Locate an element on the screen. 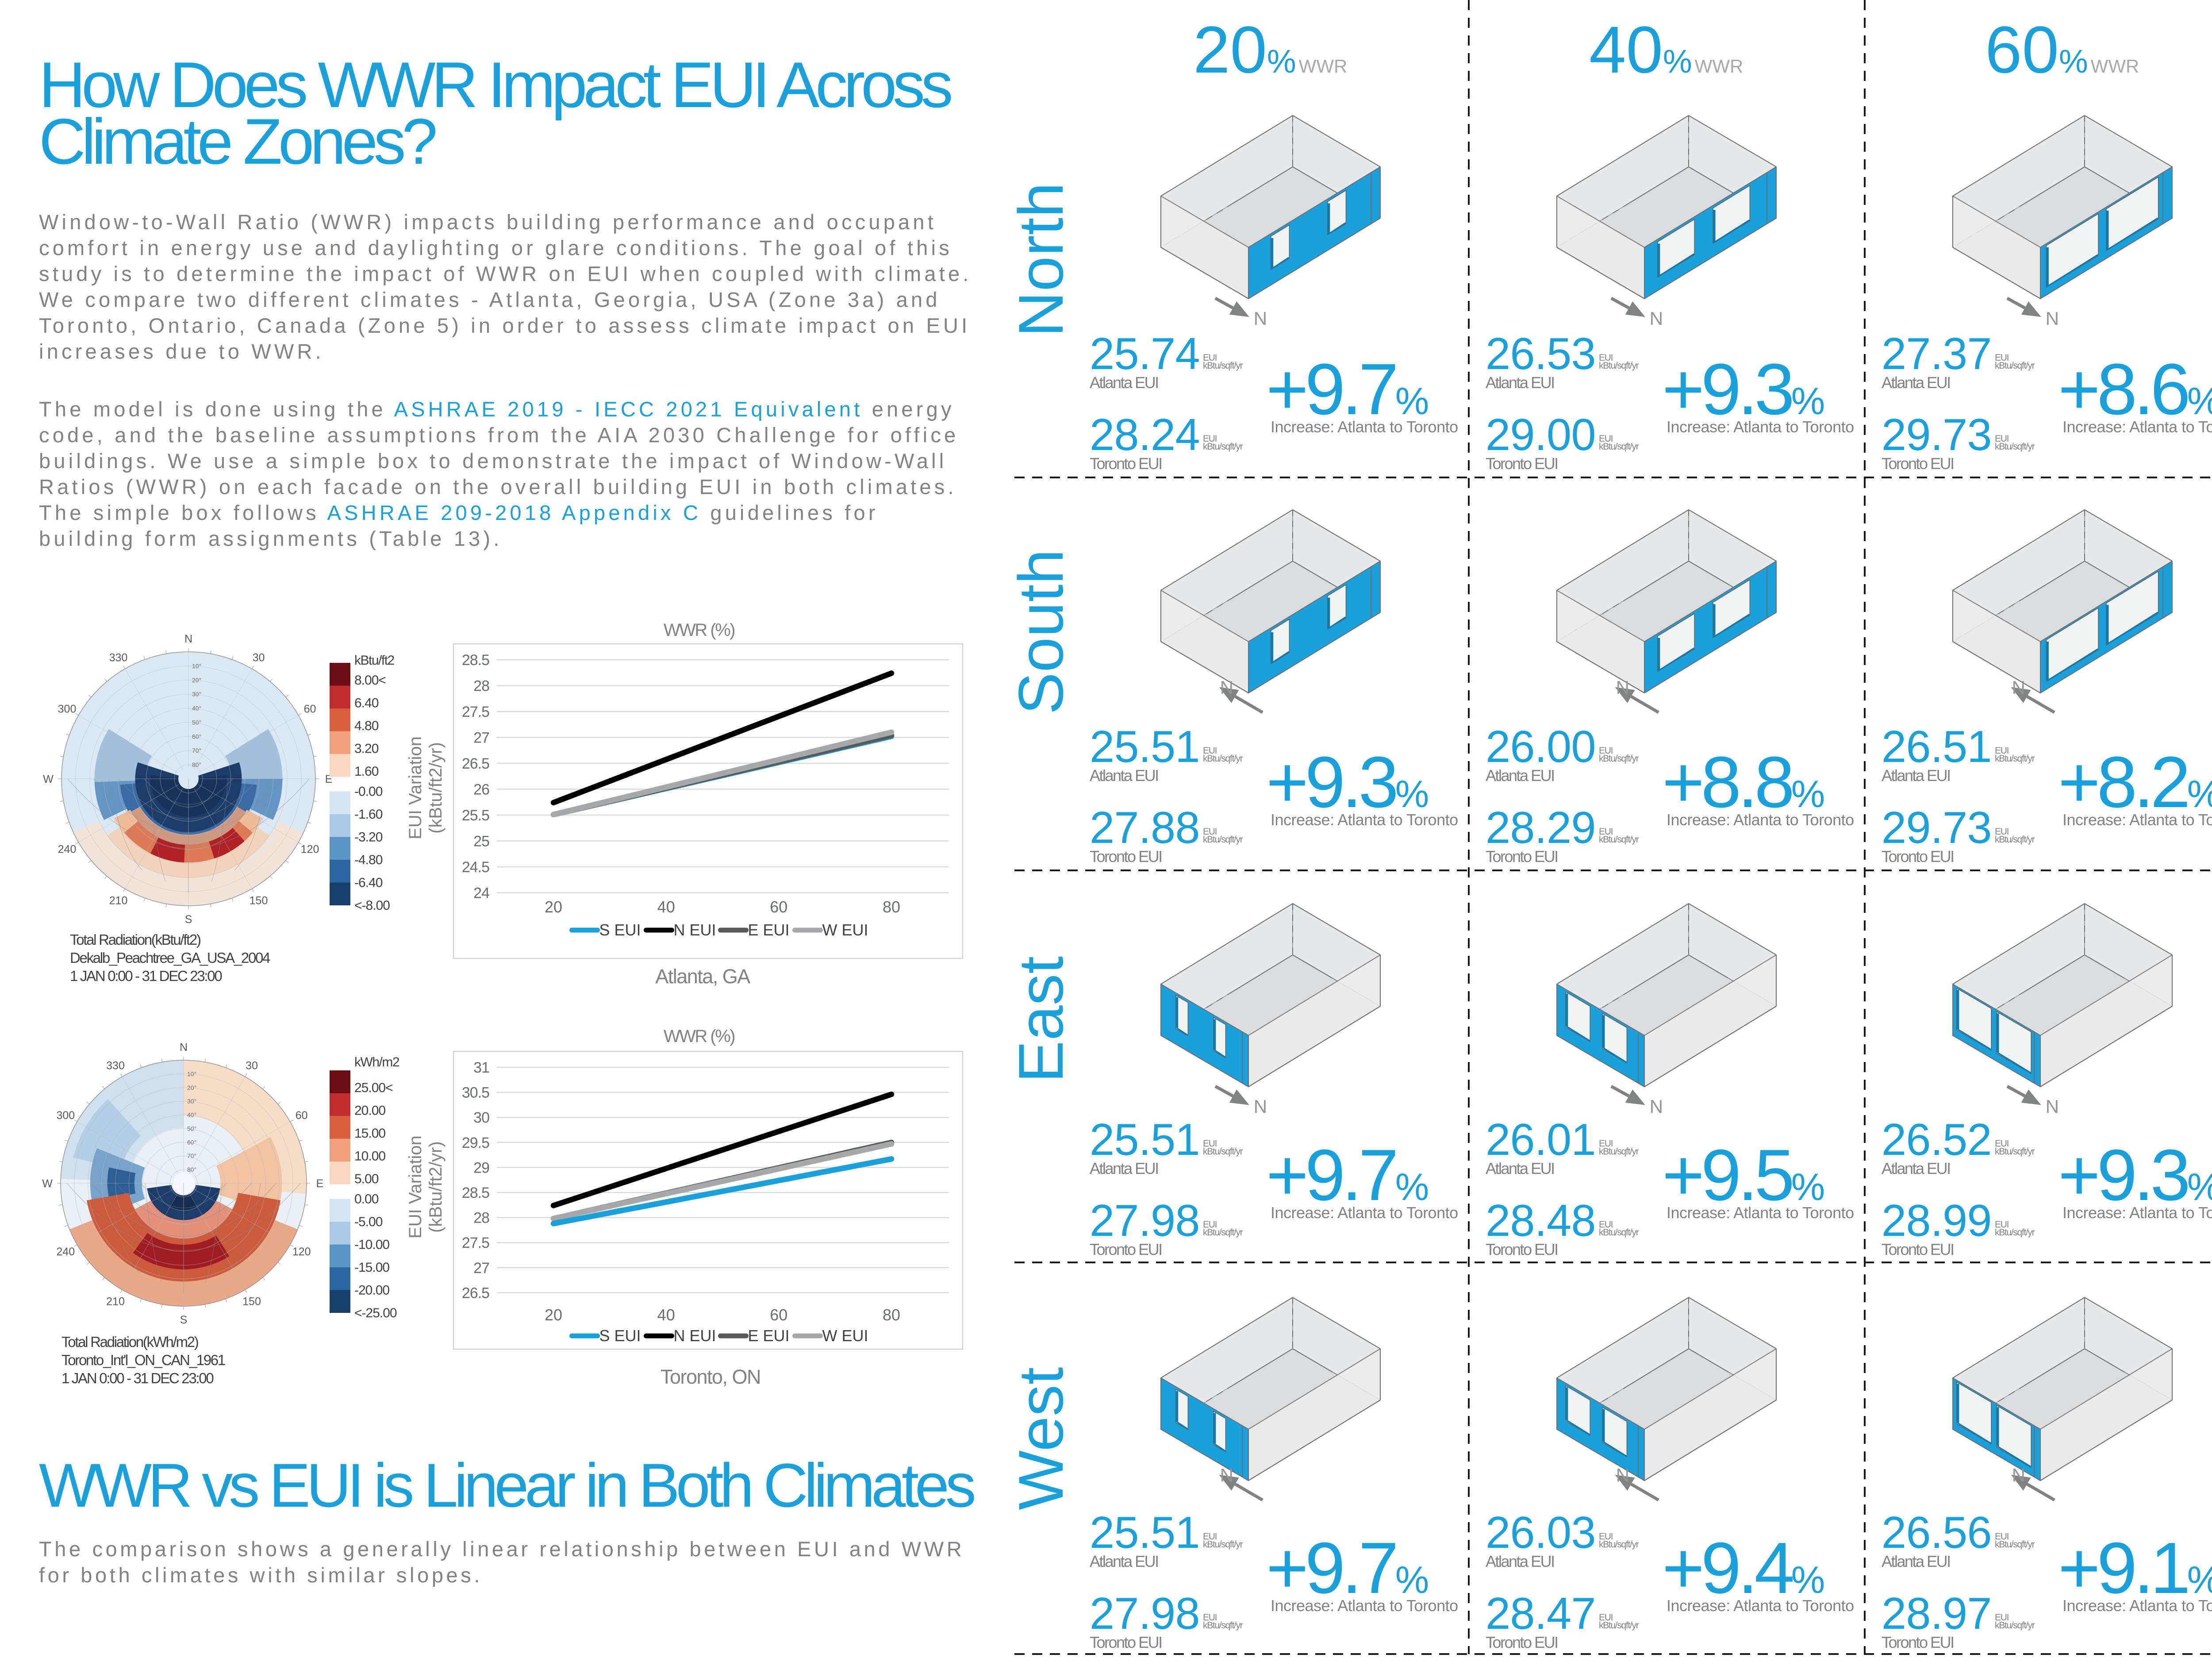  svg-text: 25.74 is located at coordinates (1145, 354).